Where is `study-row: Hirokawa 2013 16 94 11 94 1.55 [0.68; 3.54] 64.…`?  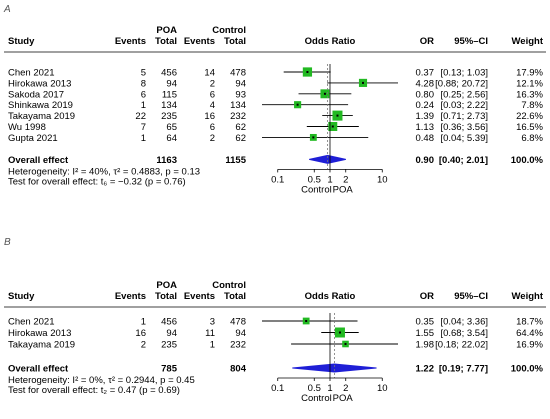
study-row: Hirokawa 2013 16 94 11 94 1.55 [0.68; 3.54] 64.… is located at coordinates (276, 333).